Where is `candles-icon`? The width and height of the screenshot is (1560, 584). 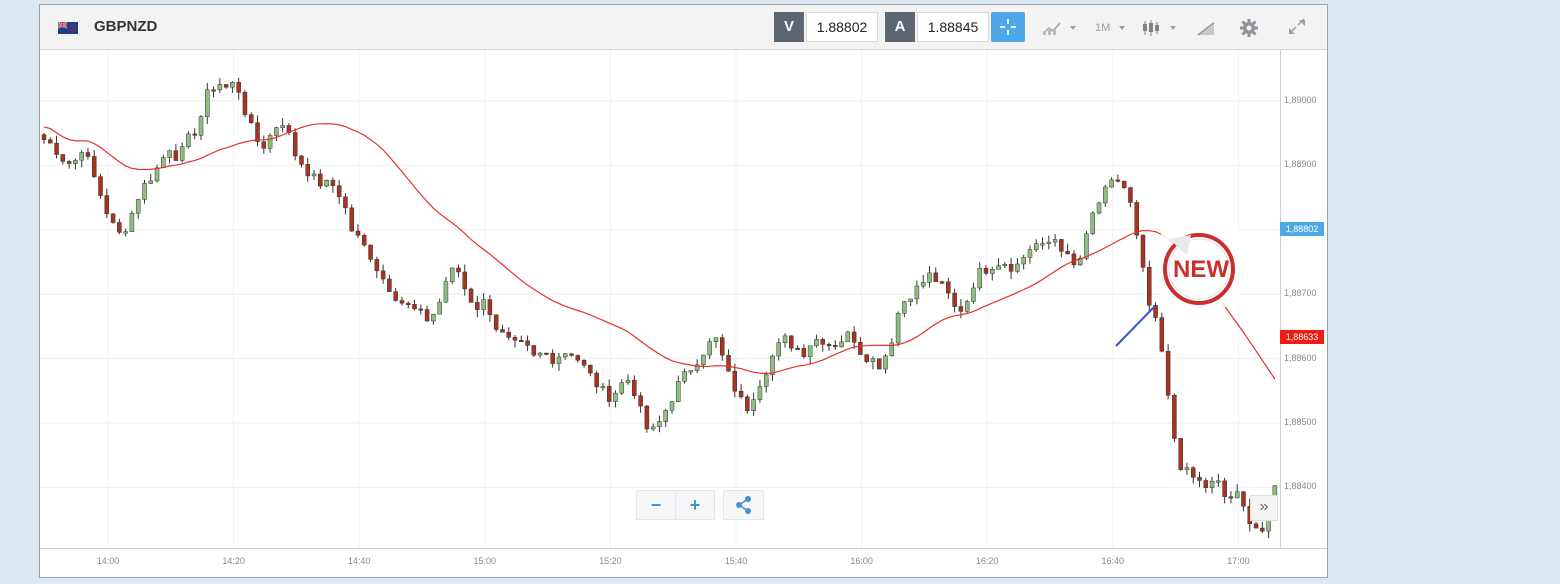 candles-icon is located at coordinates (1151, 28).